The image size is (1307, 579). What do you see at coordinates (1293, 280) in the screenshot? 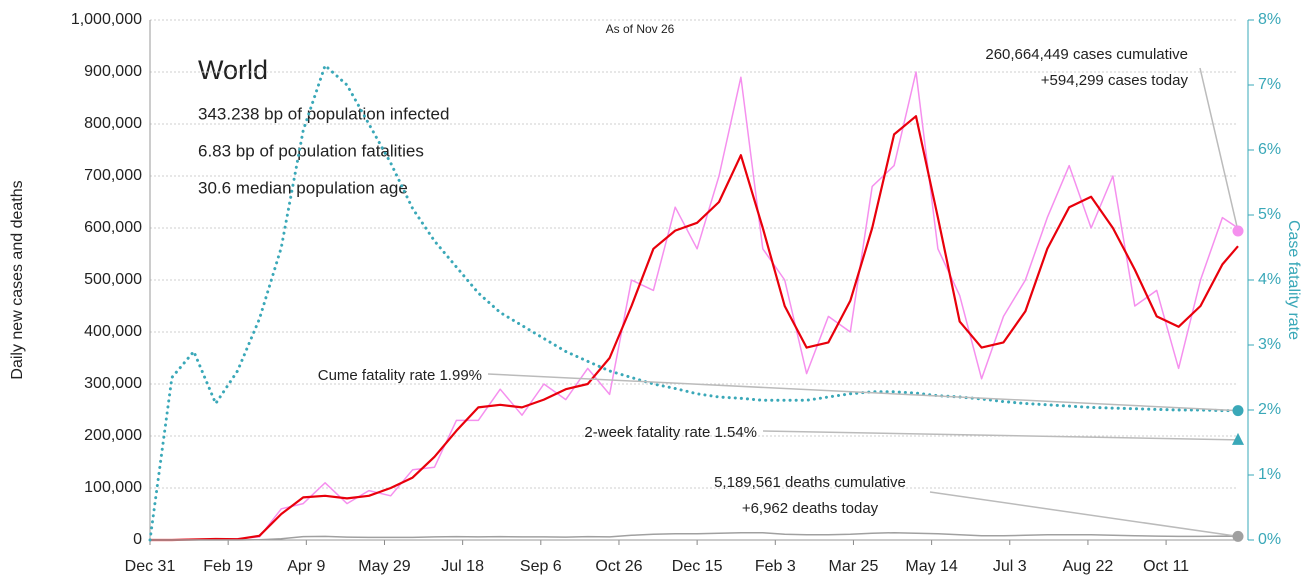
I see `y2-axis-label: Case fatality rate` at bounding box center [1293, 280].